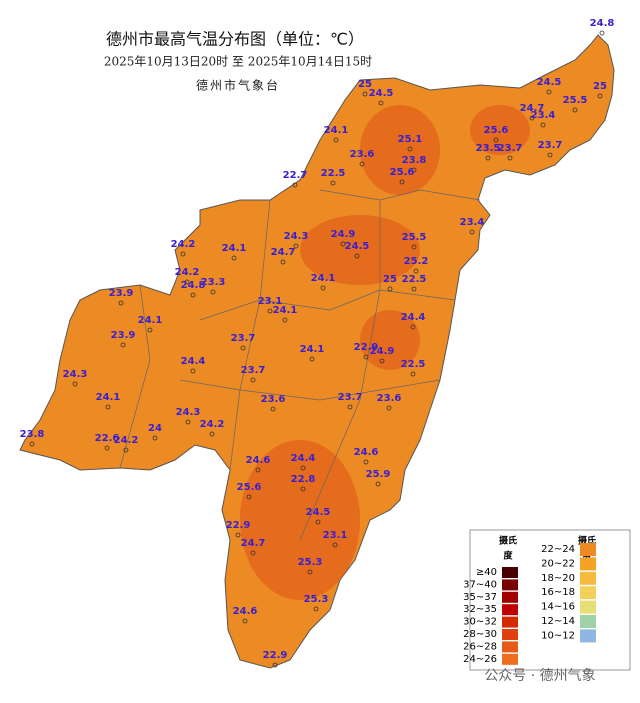 The height and width of the screenshot is (703, 640). I want to click on legend-label: 37~40, so click(480, 584).